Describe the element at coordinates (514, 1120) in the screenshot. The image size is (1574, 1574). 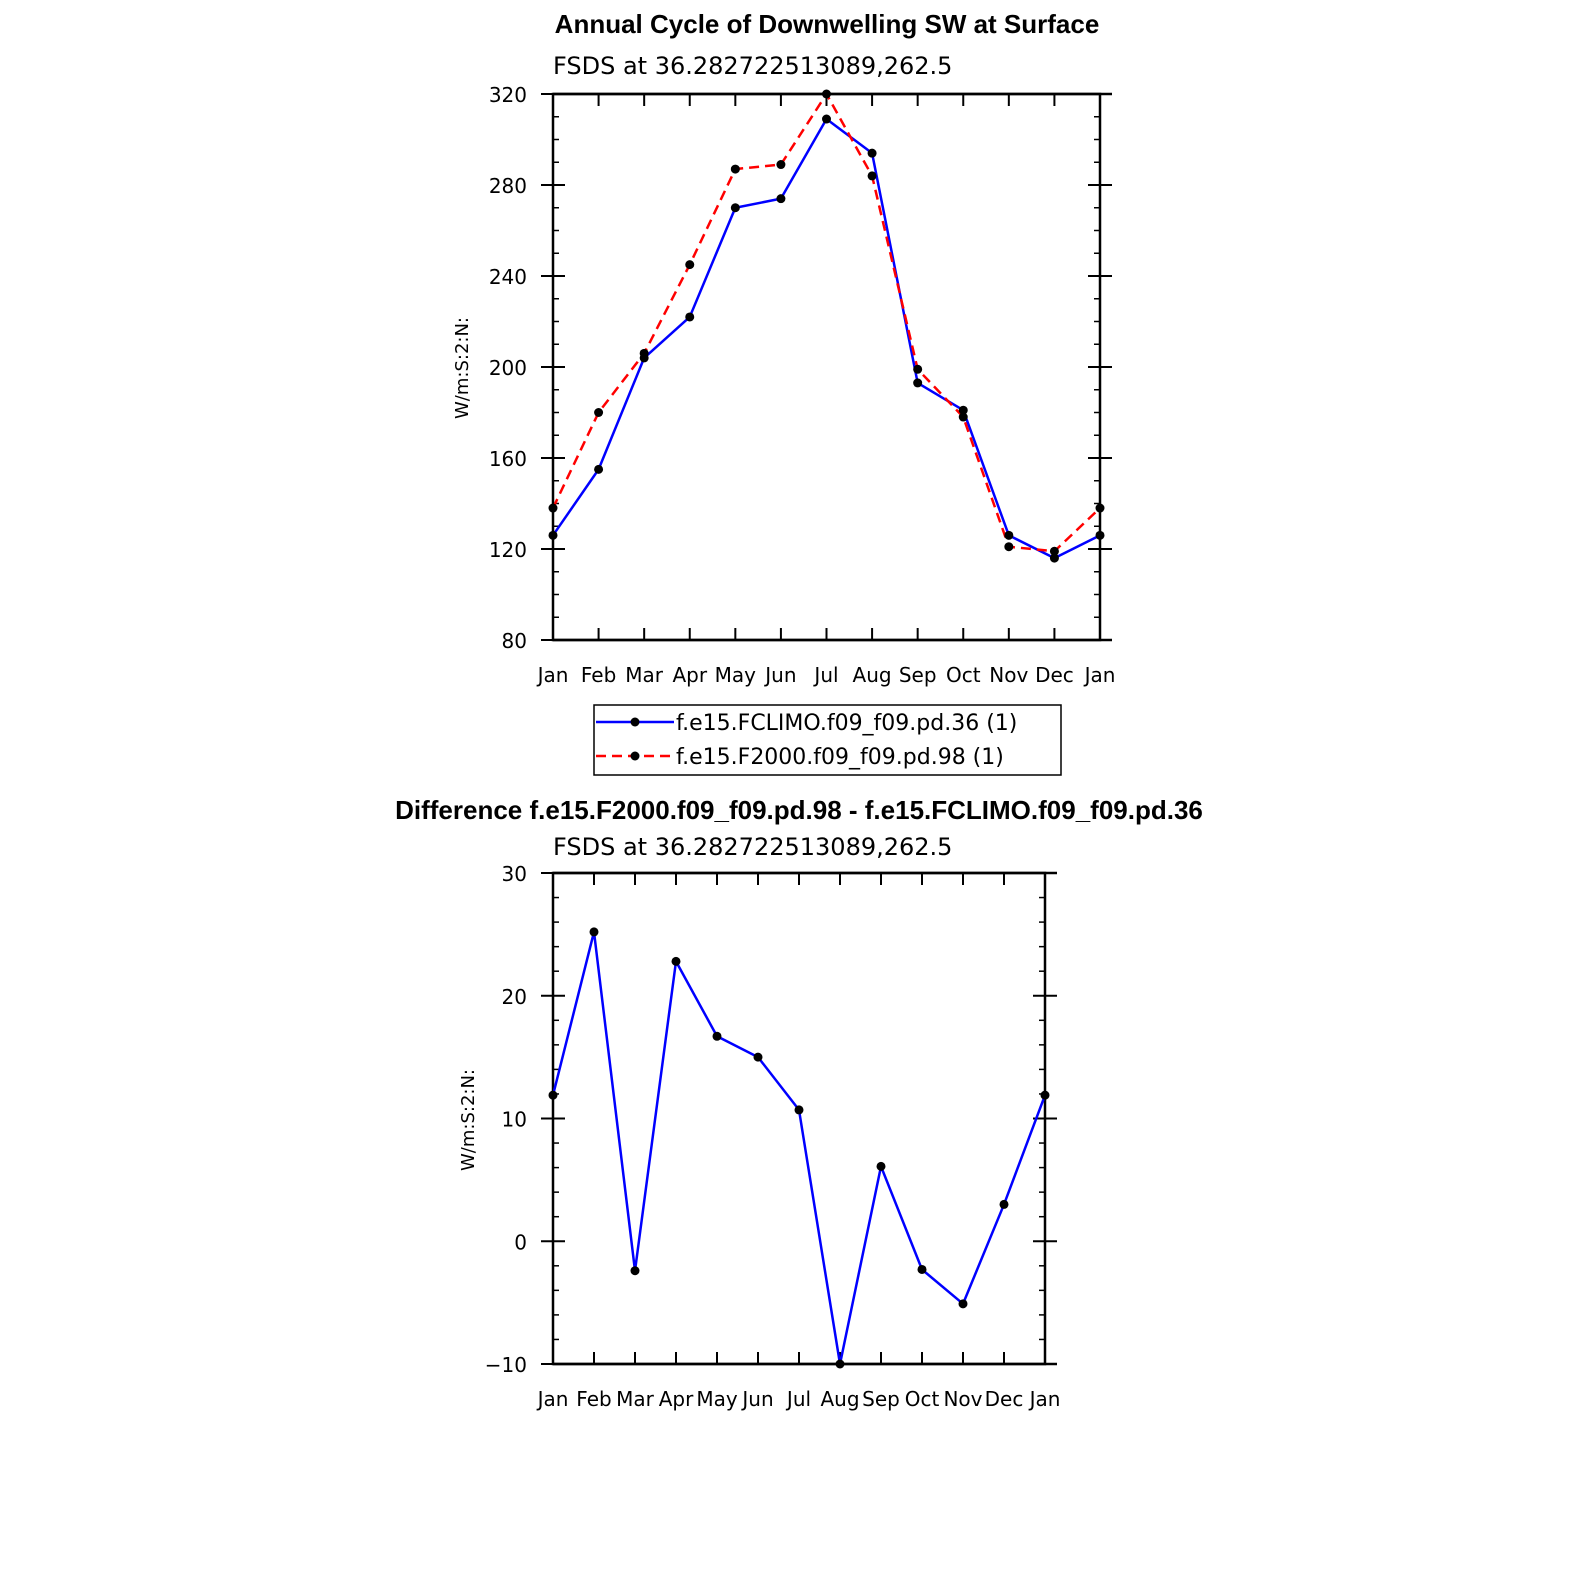
I see `y-tick-label: 10` at that location.